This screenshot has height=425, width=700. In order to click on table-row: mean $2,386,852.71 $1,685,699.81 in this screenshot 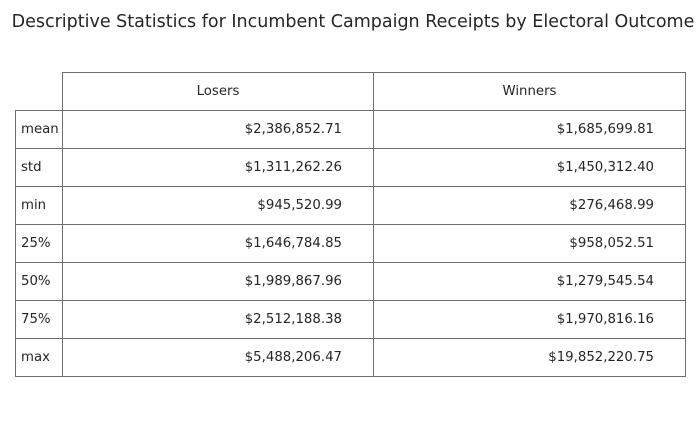, I will do `click(350, 129)`.